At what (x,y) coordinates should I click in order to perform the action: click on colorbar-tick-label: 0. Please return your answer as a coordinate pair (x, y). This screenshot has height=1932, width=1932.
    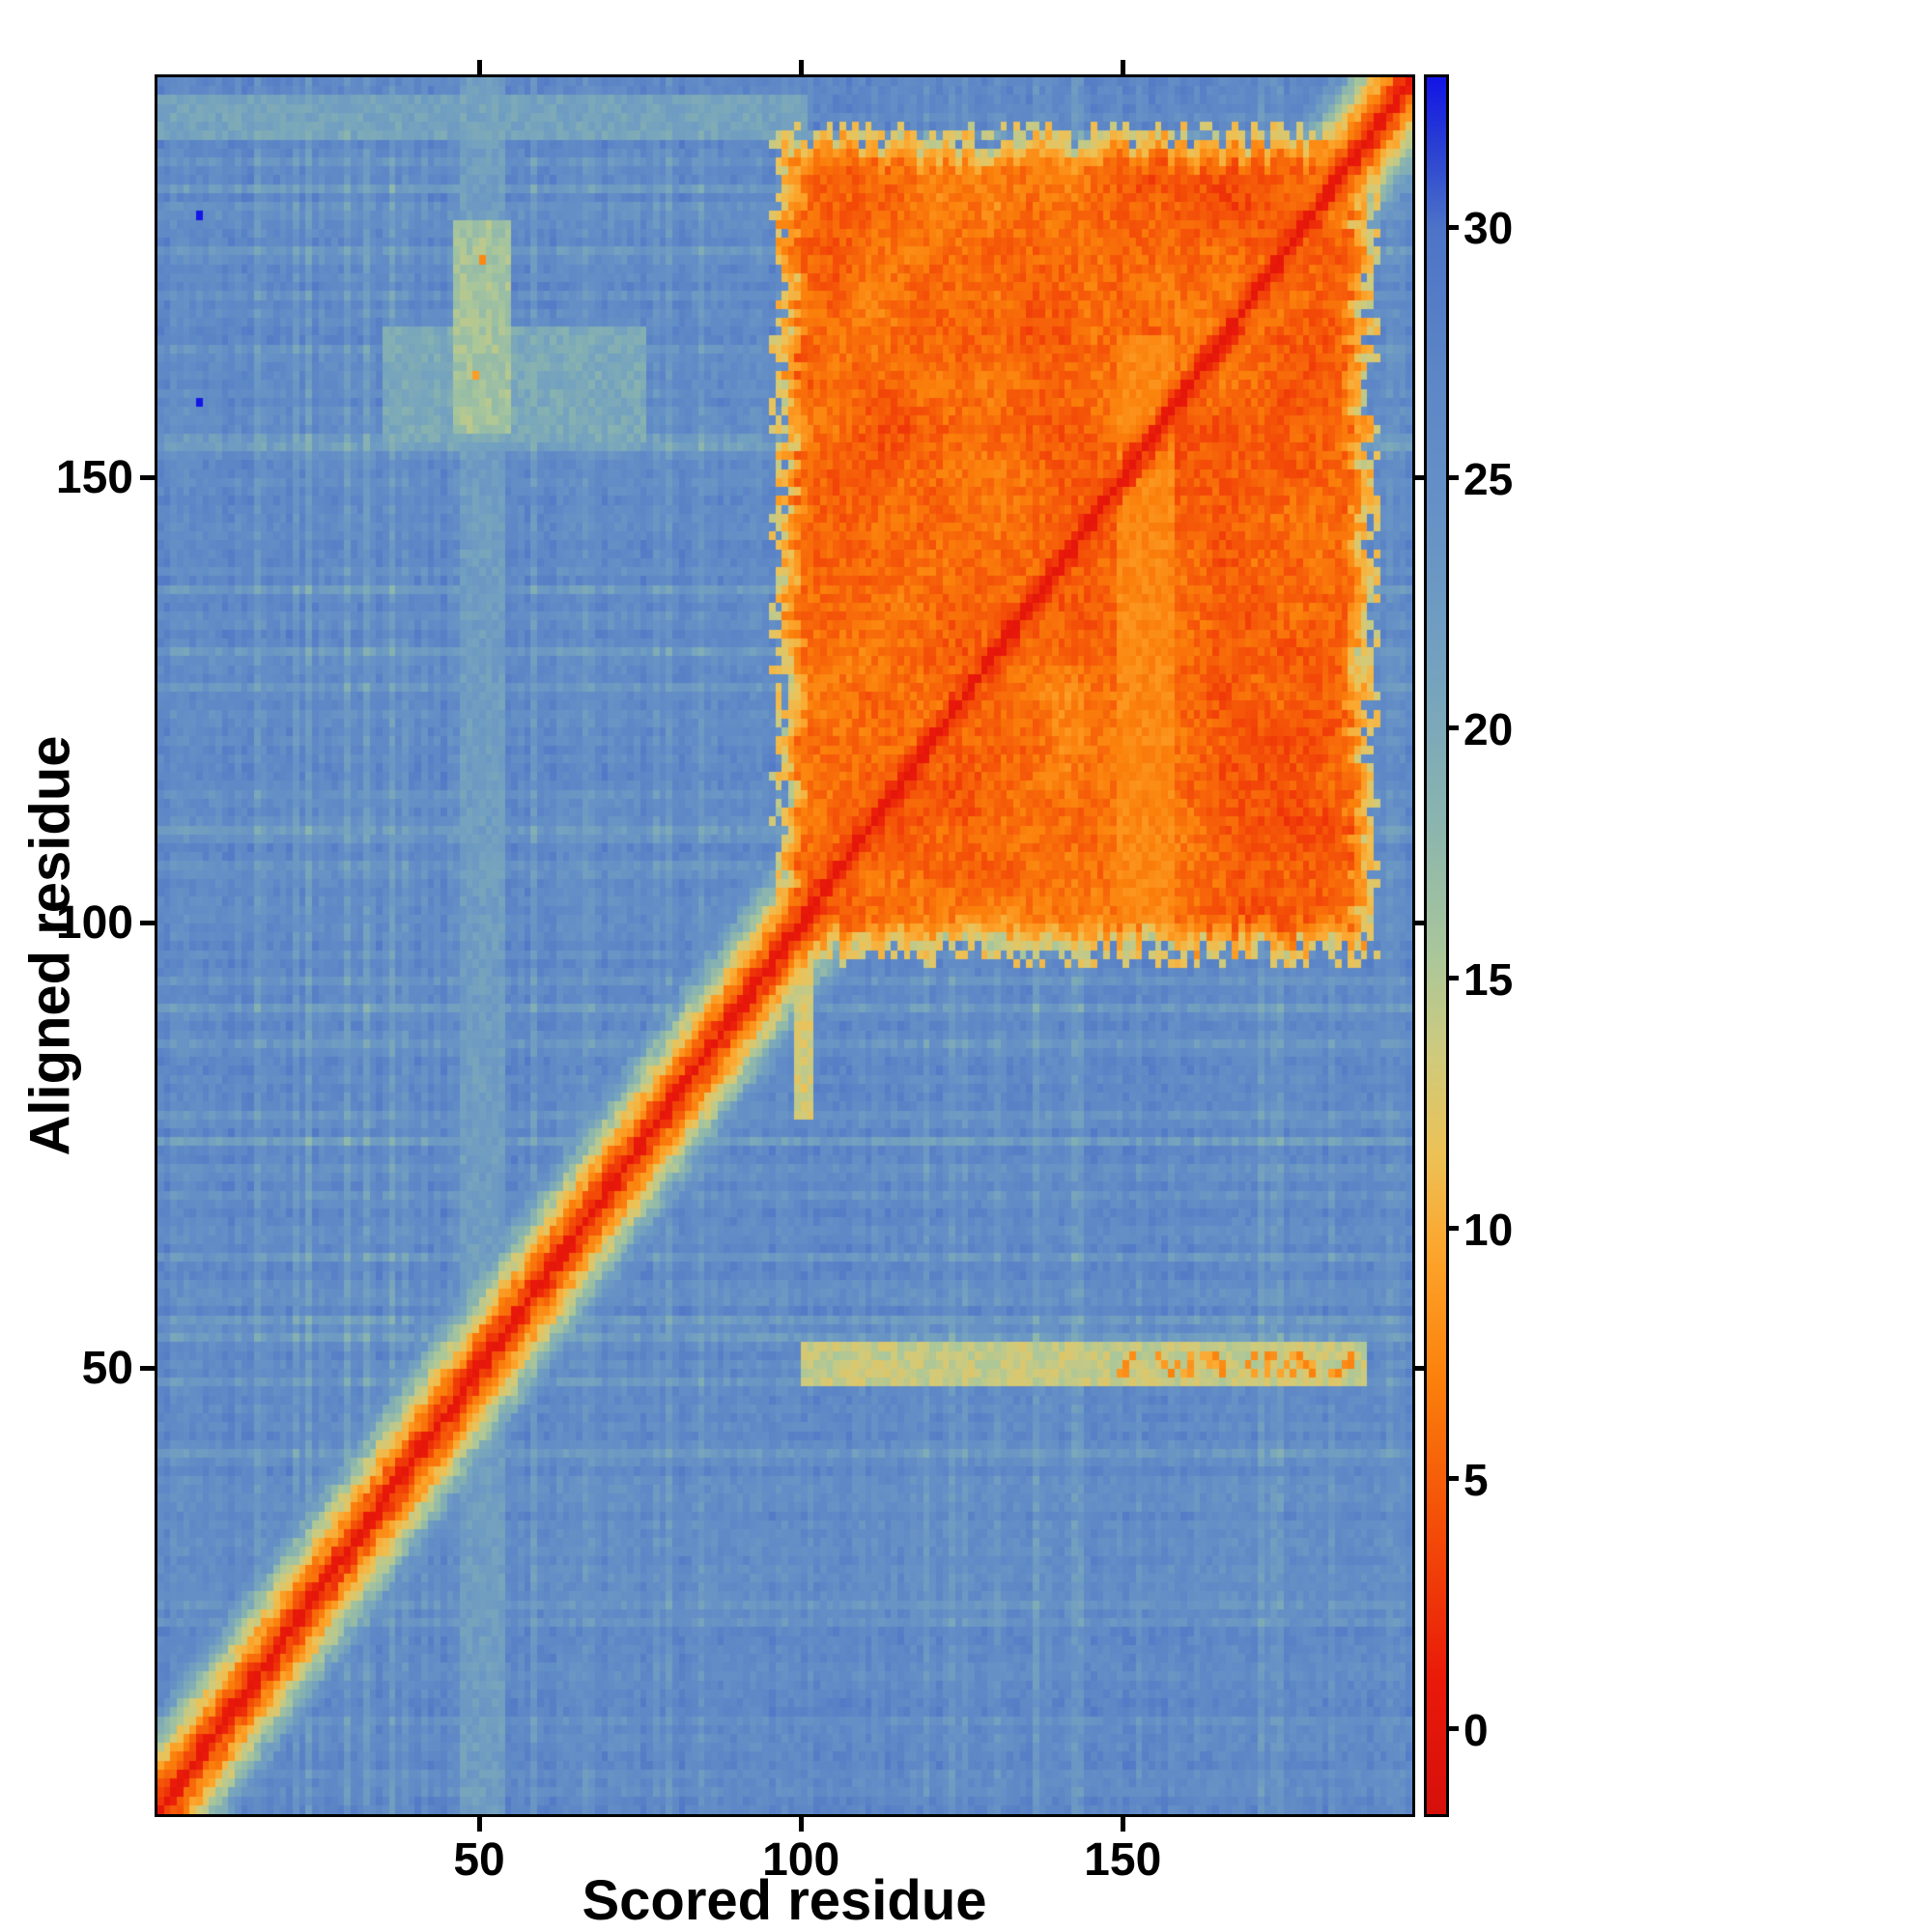
    Looking at the image, I should click on (1476, 1729).